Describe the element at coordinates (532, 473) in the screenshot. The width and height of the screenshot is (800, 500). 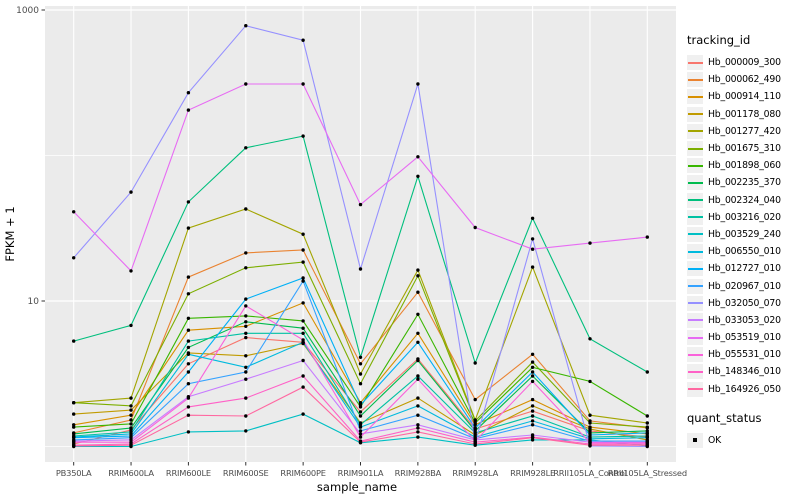
I see `x-tick-label: RRIM928LE` at that location.